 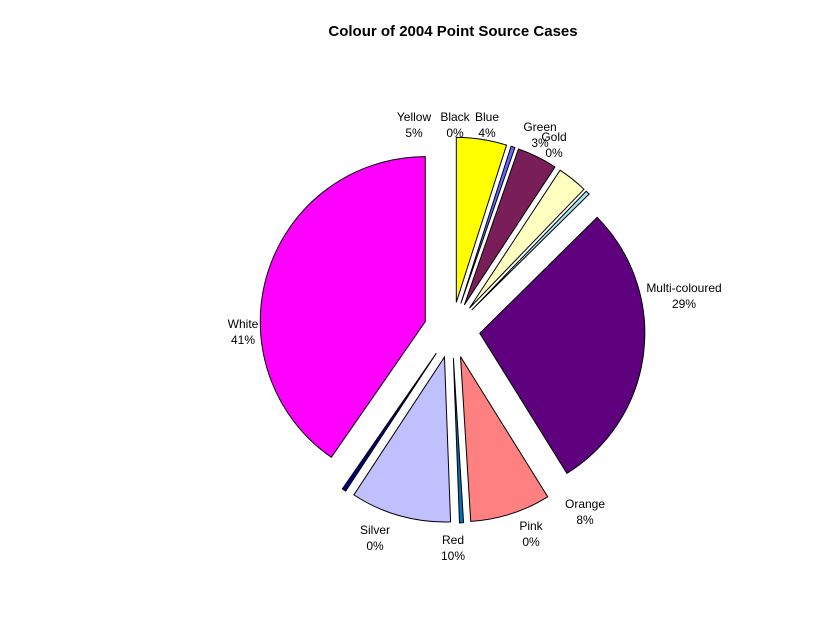 I want to click on slice-percent-yellow: 5%, so click(x=414, y=133).